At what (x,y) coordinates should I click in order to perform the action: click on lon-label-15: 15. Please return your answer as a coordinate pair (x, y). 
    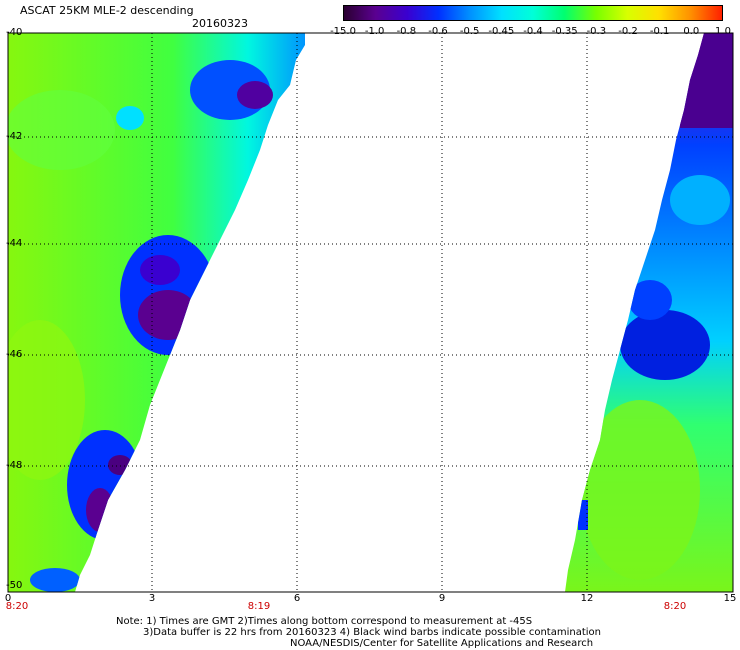
    Looking at the image, I should click on (730, 598).